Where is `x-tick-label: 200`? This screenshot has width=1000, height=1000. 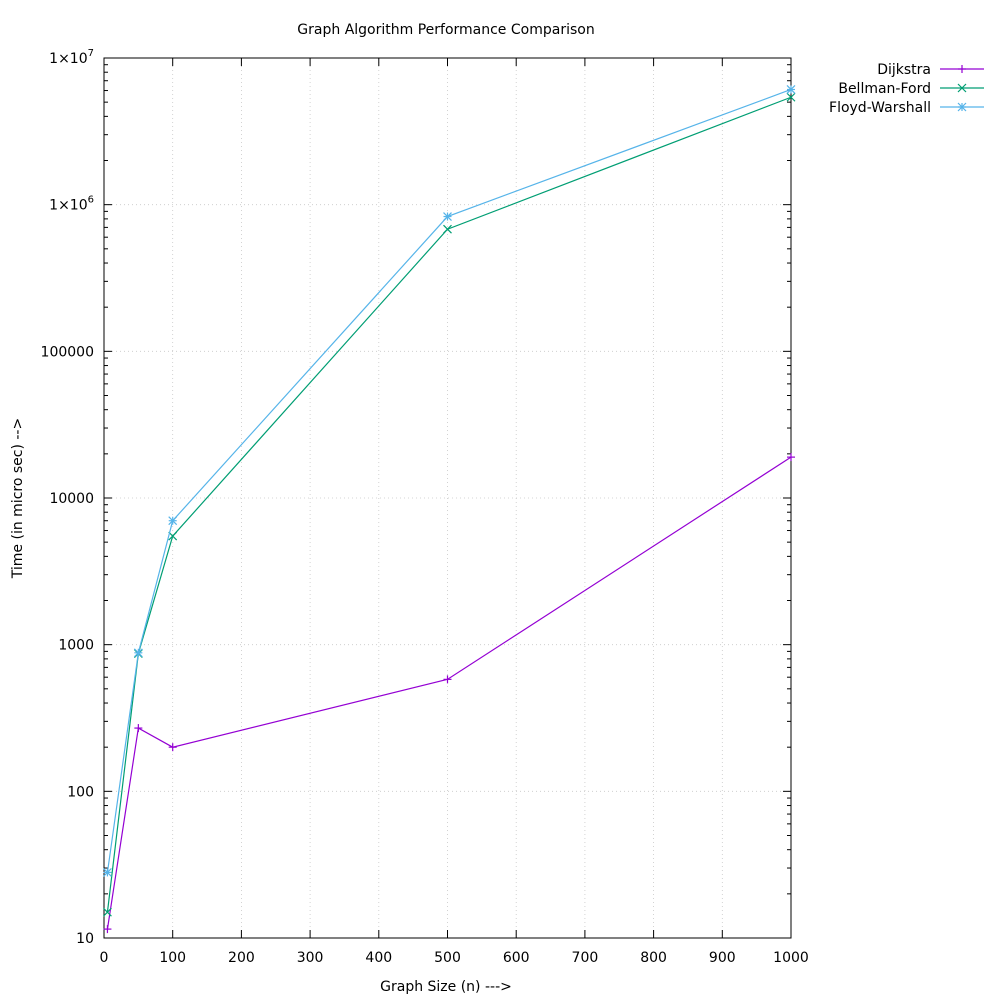 x-tick-label: 200 is located at coordinates (241, 958).